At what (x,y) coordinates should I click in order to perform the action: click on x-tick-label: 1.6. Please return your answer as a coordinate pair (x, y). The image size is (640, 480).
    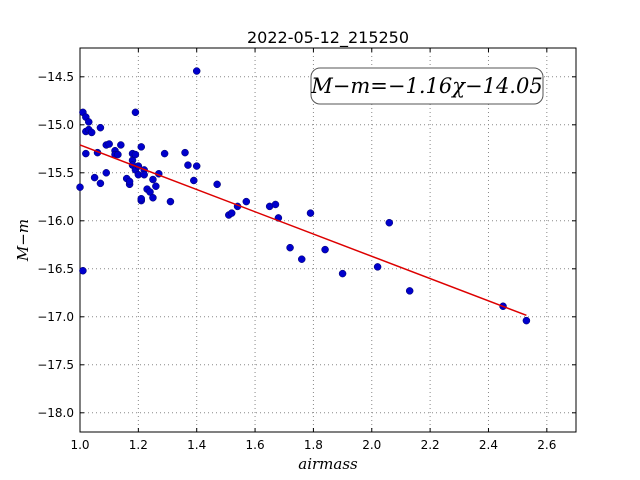
    Looking at the image, I should click on (255, 445).